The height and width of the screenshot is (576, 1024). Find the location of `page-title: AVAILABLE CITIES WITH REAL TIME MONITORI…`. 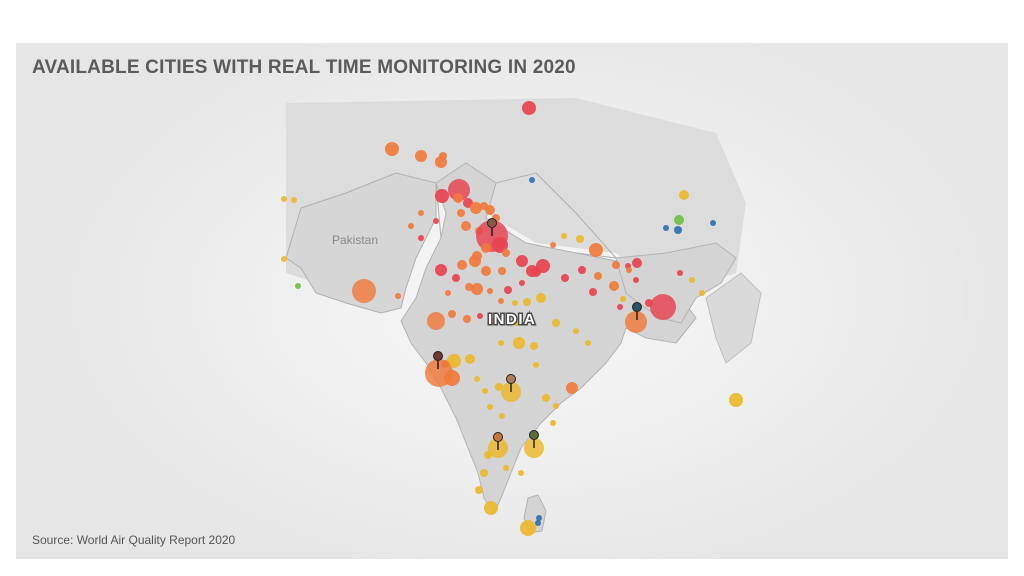

page-title: AVAILABLE CITIES WITH REAL TIME MONITORI… is located at coordinates (304, 67).